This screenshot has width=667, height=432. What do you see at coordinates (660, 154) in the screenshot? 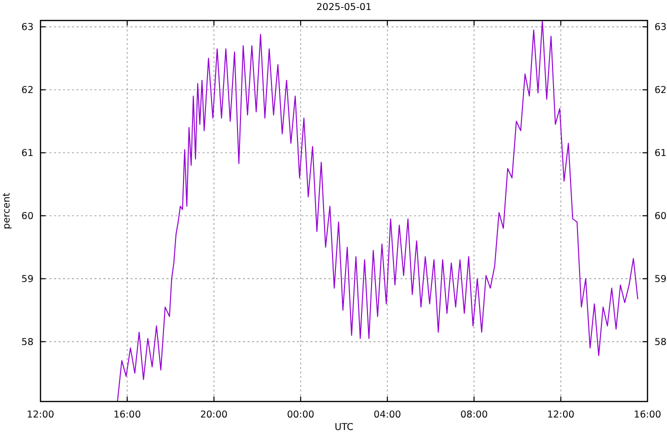
I see `y2-tick-label: 61` at bounding box center [660, 154].